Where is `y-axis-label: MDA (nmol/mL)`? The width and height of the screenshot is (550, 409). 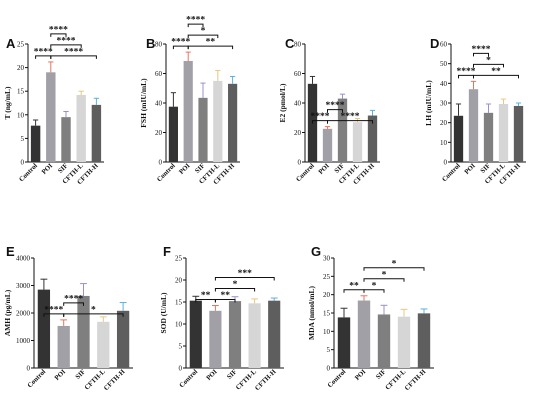 y-axis-label: MDA (nmol/mL) is located at coordinates (311, 313).